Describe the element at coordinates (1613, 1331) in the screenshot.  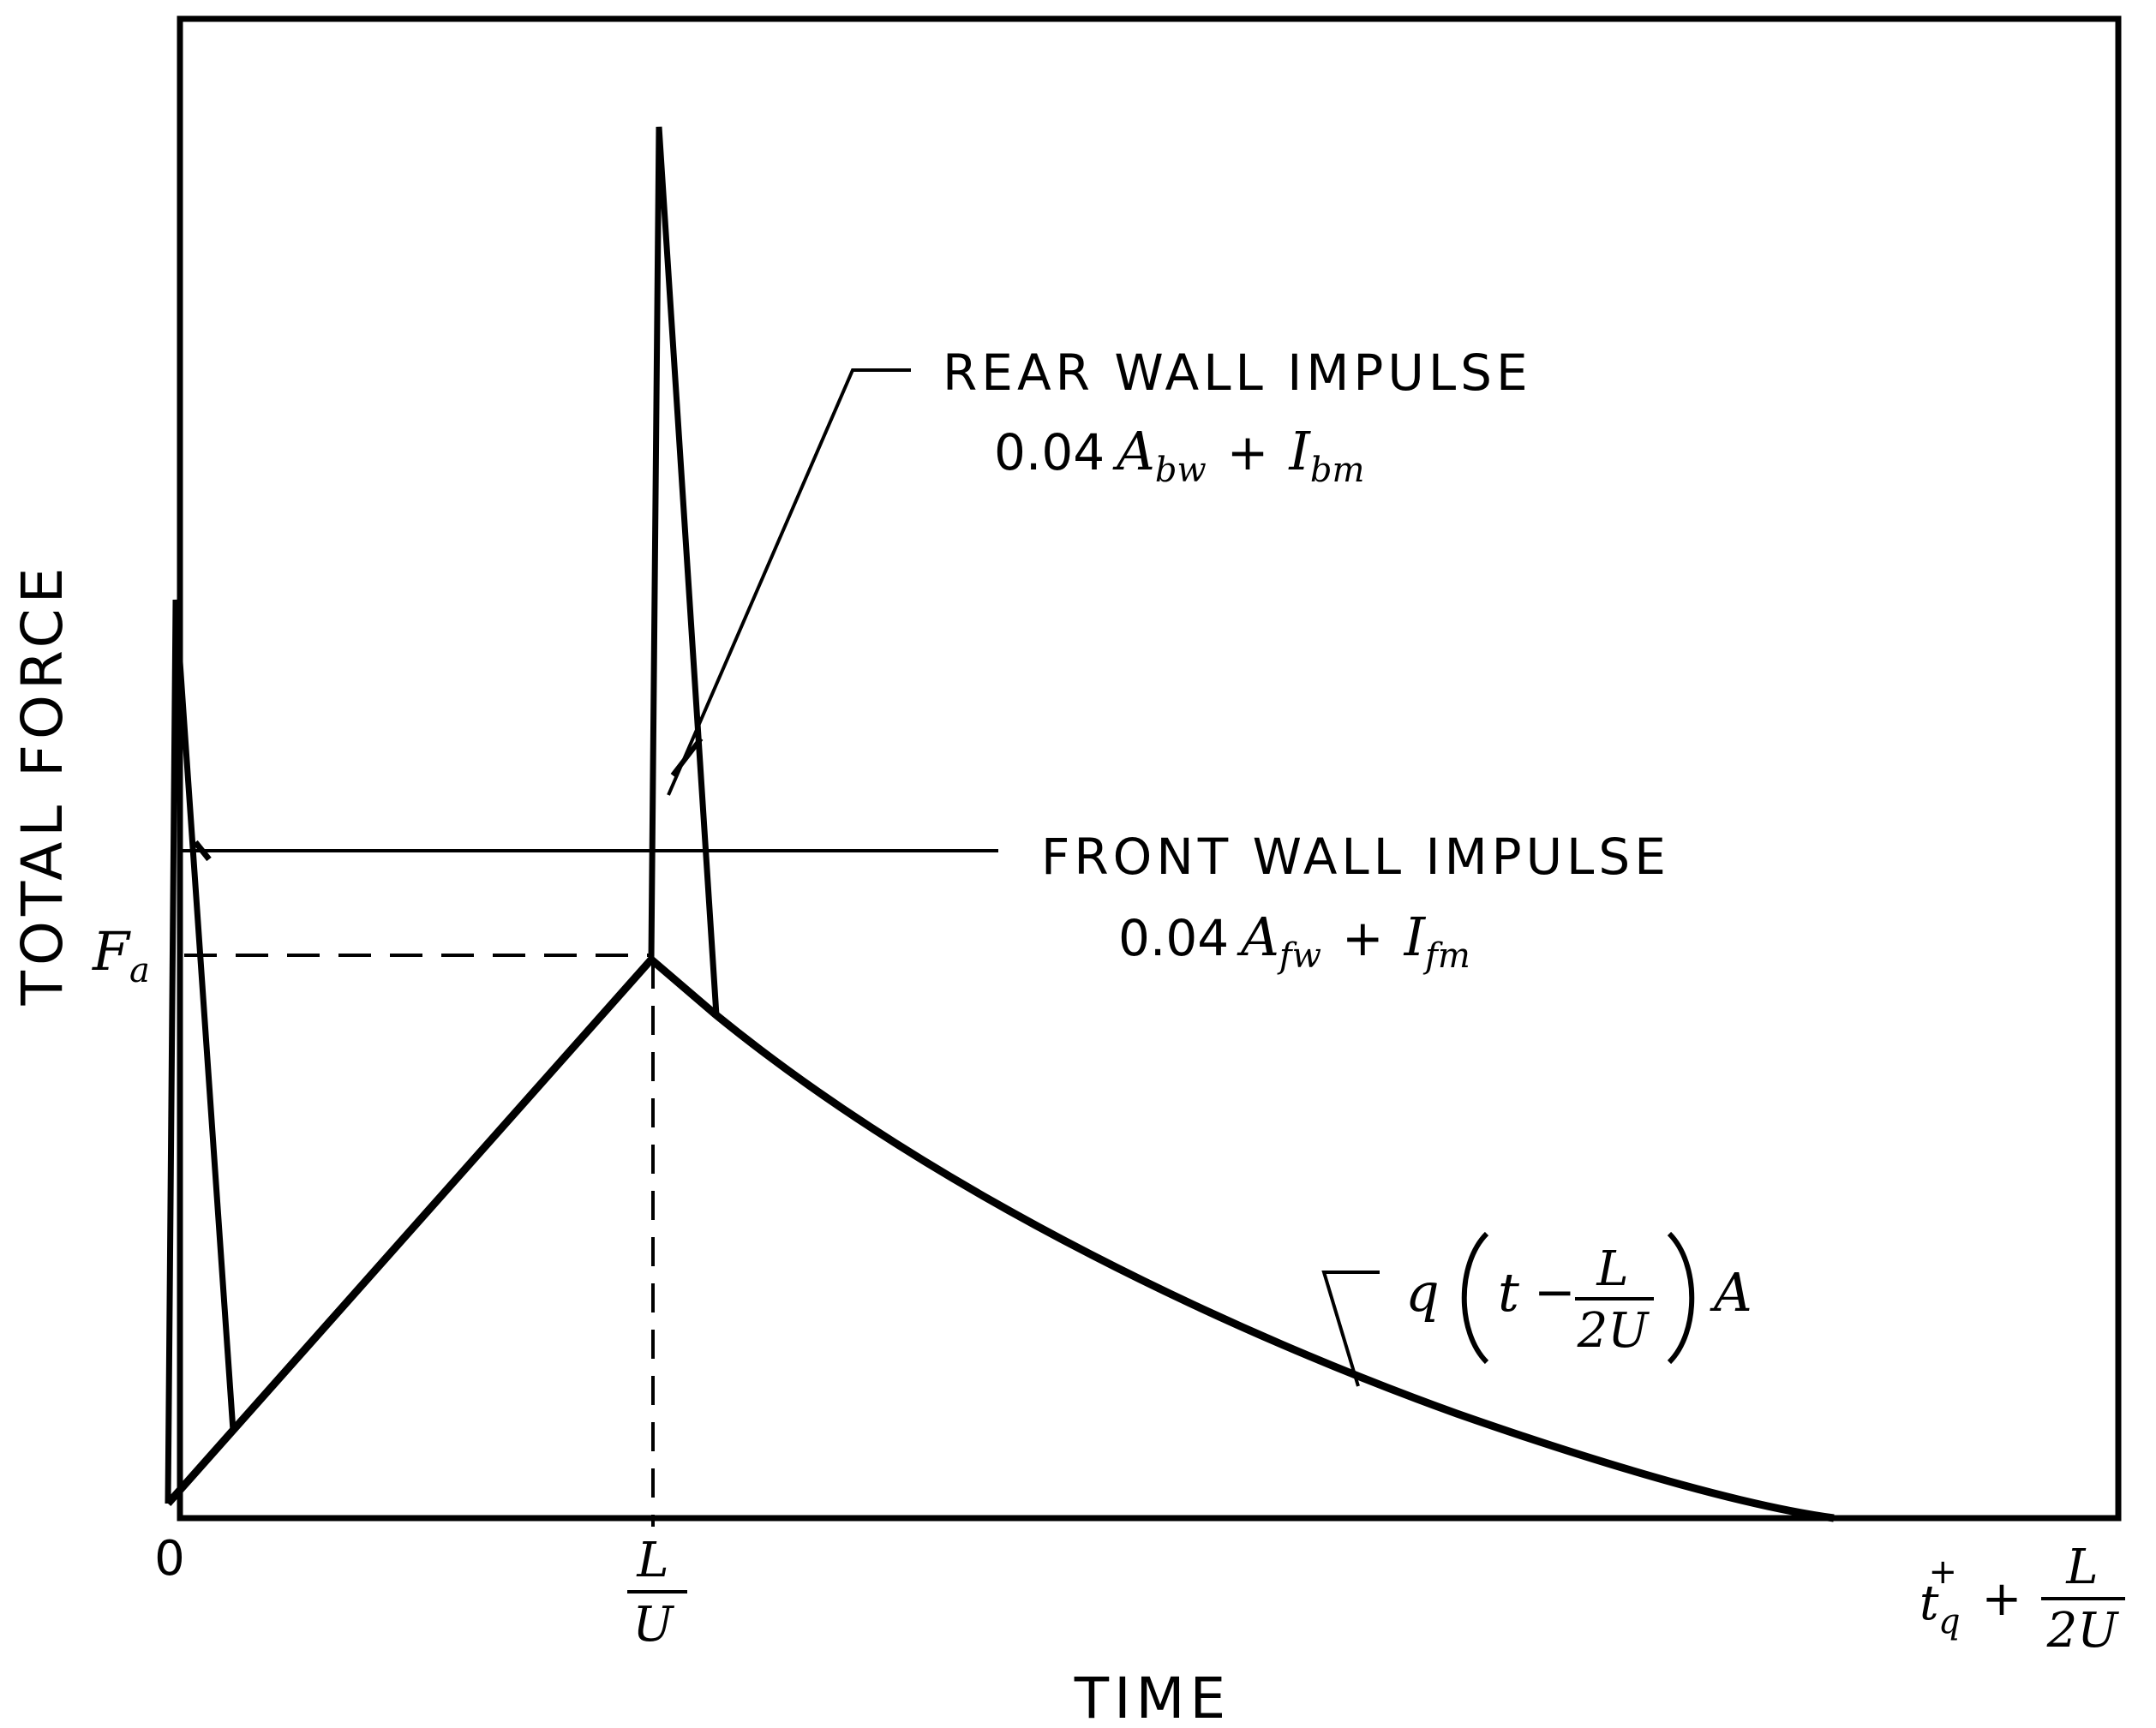
I see `decay-label-denominator: 2U` at that location.